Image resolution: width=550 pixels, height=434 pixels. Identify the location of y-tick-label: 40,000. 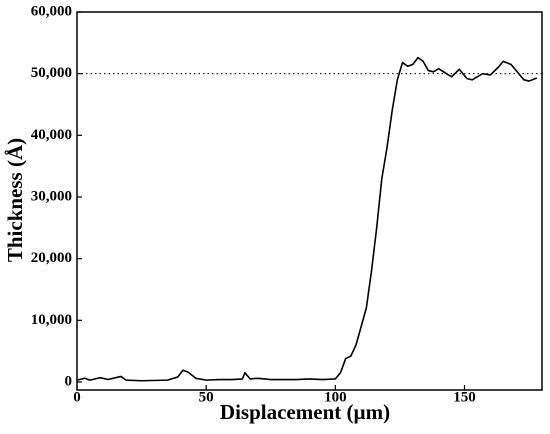
(51, 135).